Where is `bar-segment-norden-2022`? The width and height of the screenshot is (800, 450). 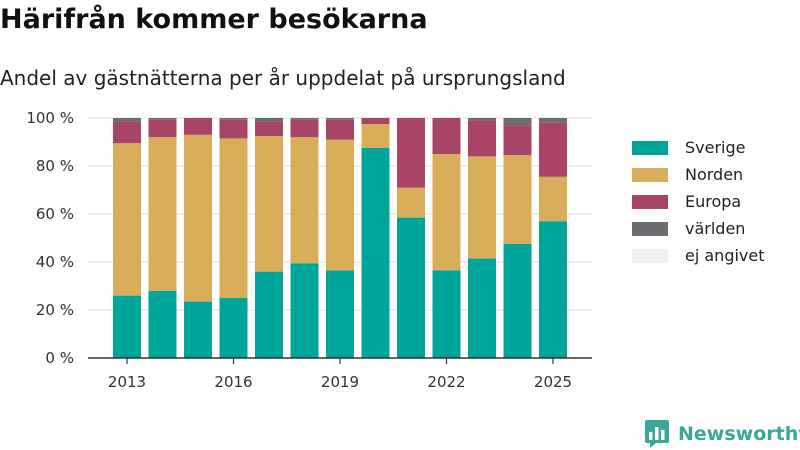
bar-segment-norden-2022 is located at coordinates (446, 212).